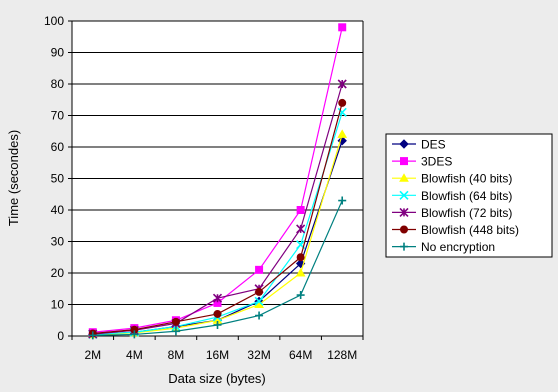 The height and width of the screenshot is (392, 558). I want to click on y-tick-label: 70, so click(58, 116).